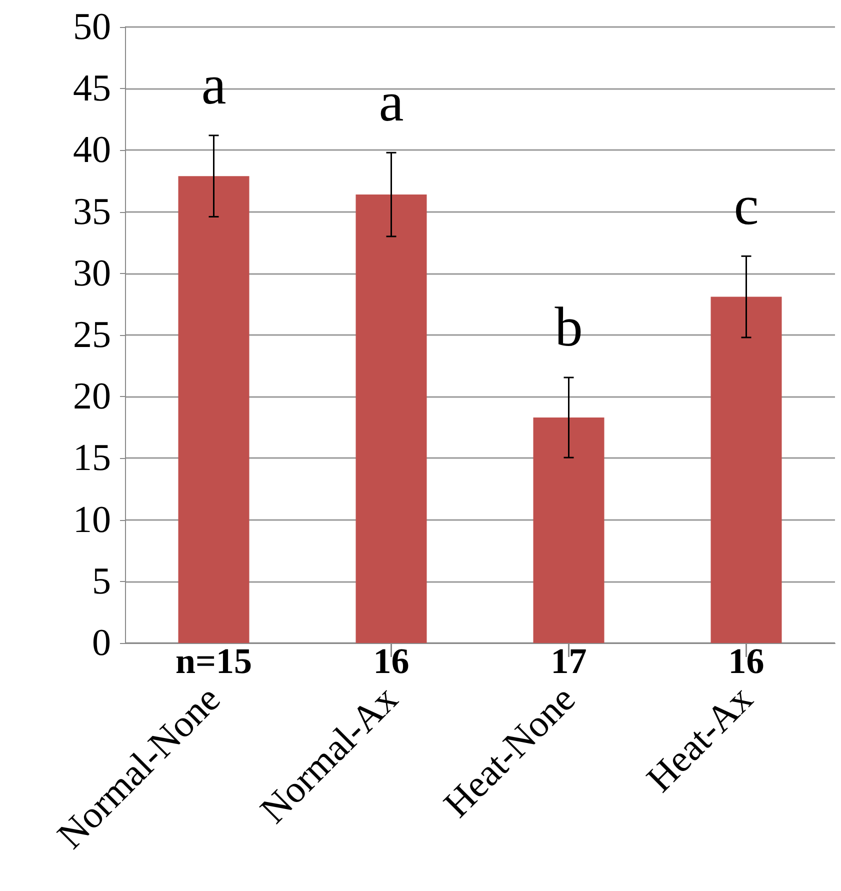 The height and width of the screenshot is (891, 841). Describe the element at coordinates (92, 273) in the screenshot. I see `y-tick-label: 30` at that location.